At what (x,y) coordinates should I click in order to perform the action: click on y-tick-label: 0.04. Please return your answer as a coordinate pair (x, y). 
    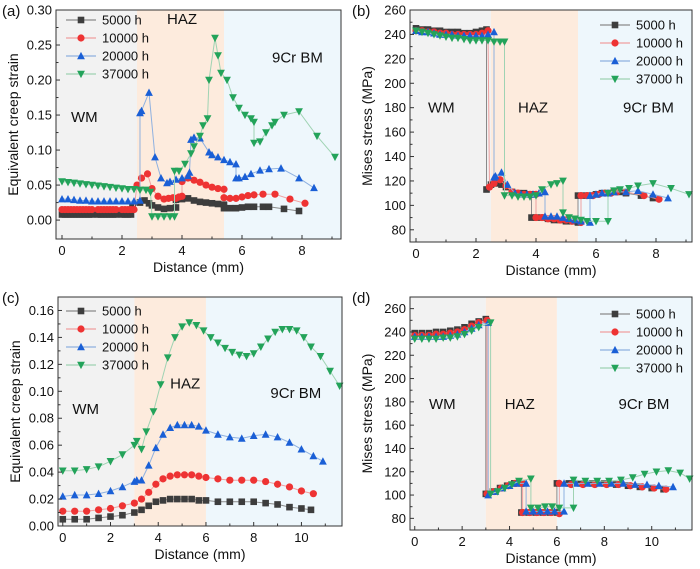
    Looking at the image, I should click on (41, 472).